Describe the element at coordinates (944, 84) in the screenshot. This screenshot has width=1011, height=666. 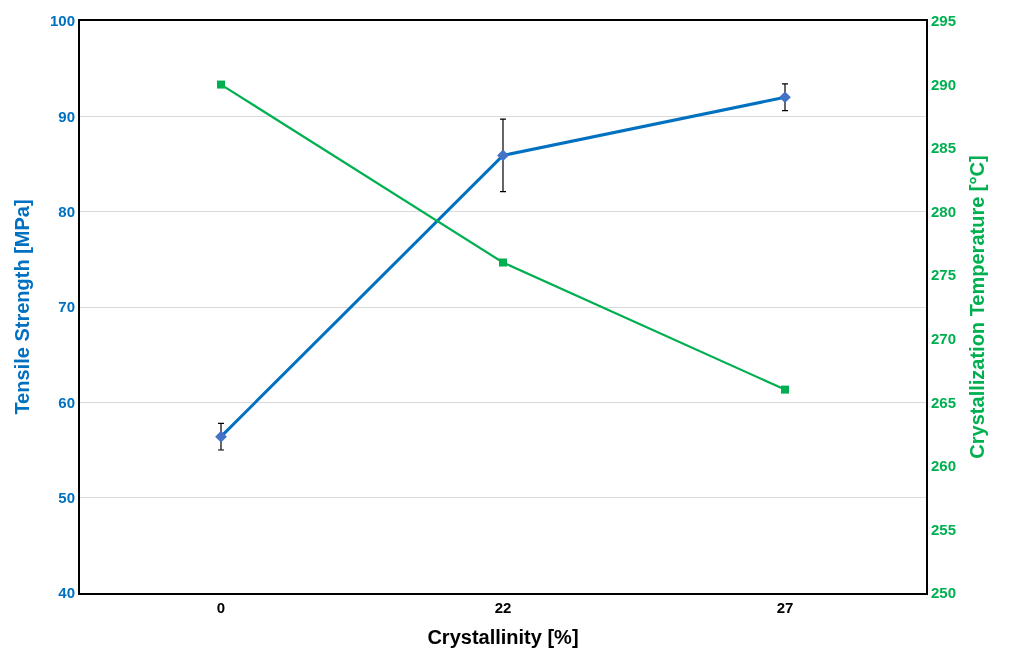
I see `y2-tick-label: 290` at that location.